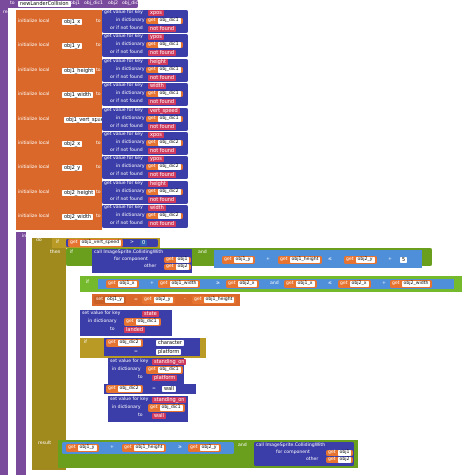  Describe the element at coordinates (178, 267) in the screenshot. I see `other-var: get obj2` at that location.